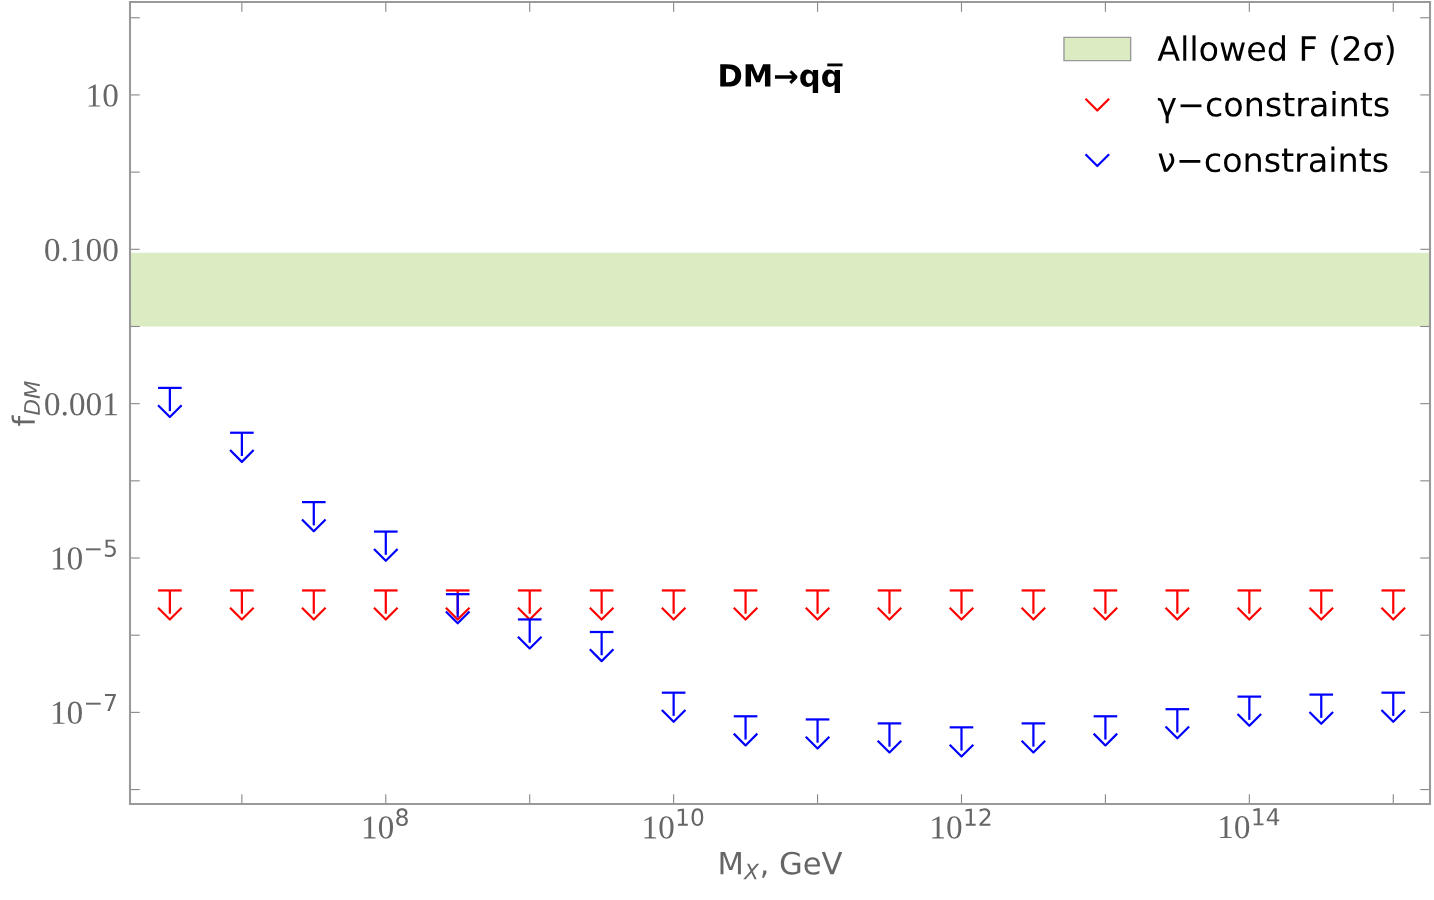 The width and height of the screenshot is (1434, 900). Describe the element at coordinates (1273, 107) in the screenshot. I see `legend-label: γ−constraints` at that location.